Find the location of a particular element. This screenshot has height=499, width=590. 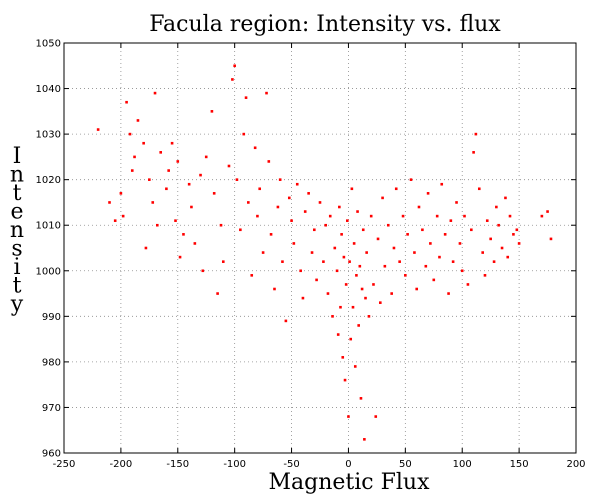

y-axis-title-letter: t is located at coordinates (17, 286).